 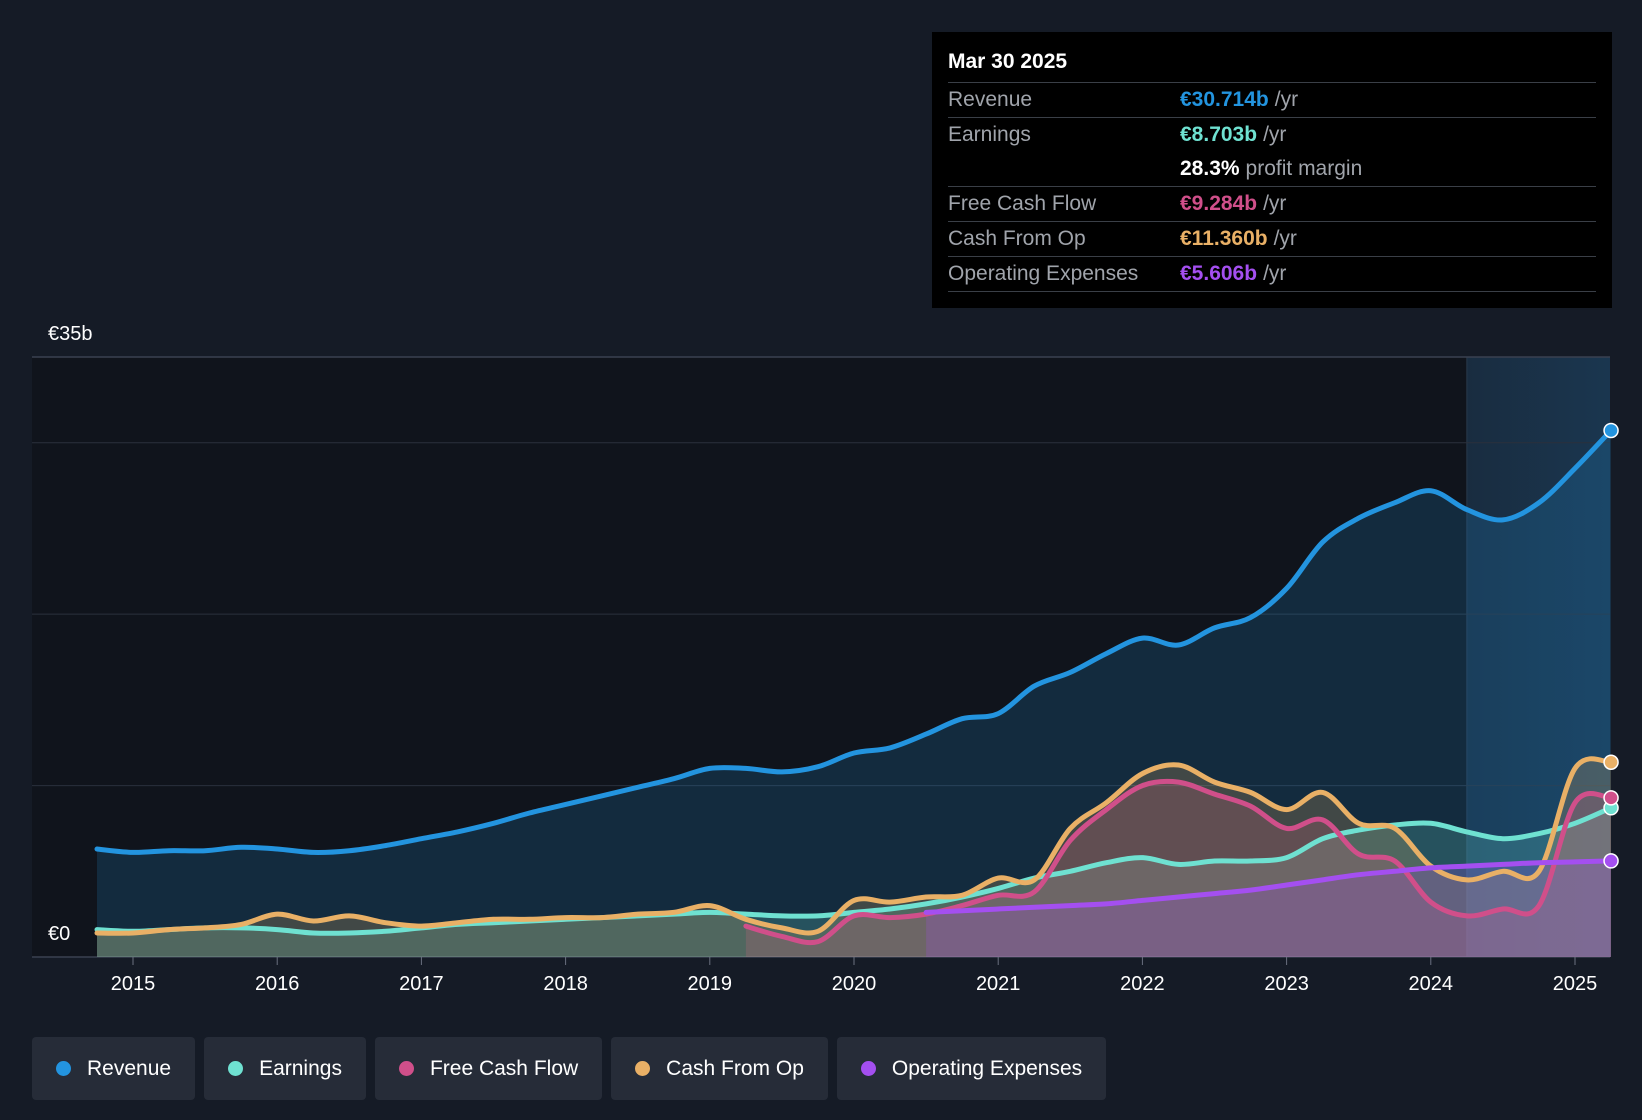 What do you see at coordinates (1431, 984) in the screenshot?
I see `x-tick-label: 2024` at bounding box center [1431, 984].